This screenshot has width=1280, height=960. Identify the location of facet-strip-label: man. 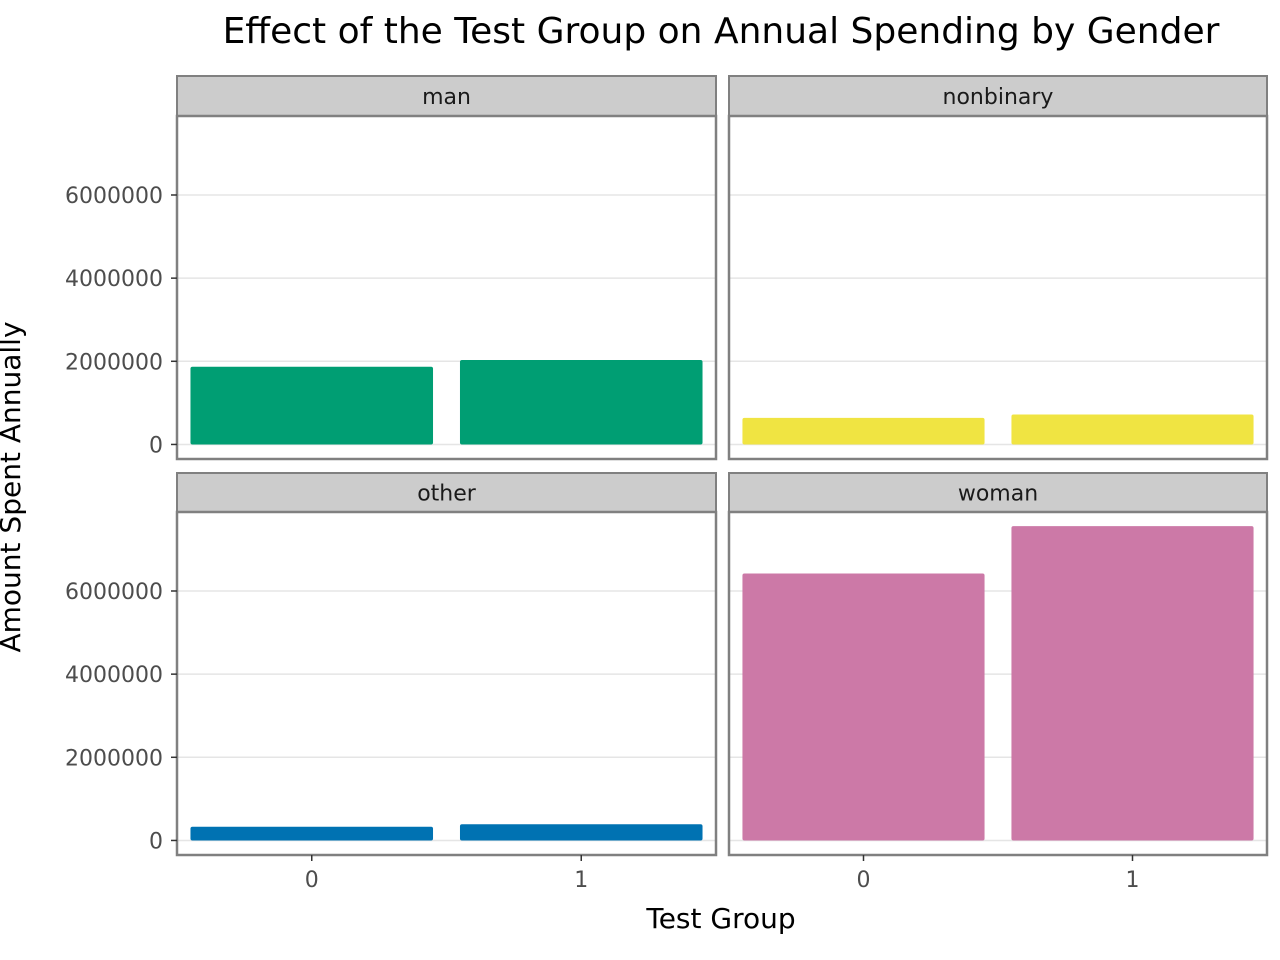
(446, 97).